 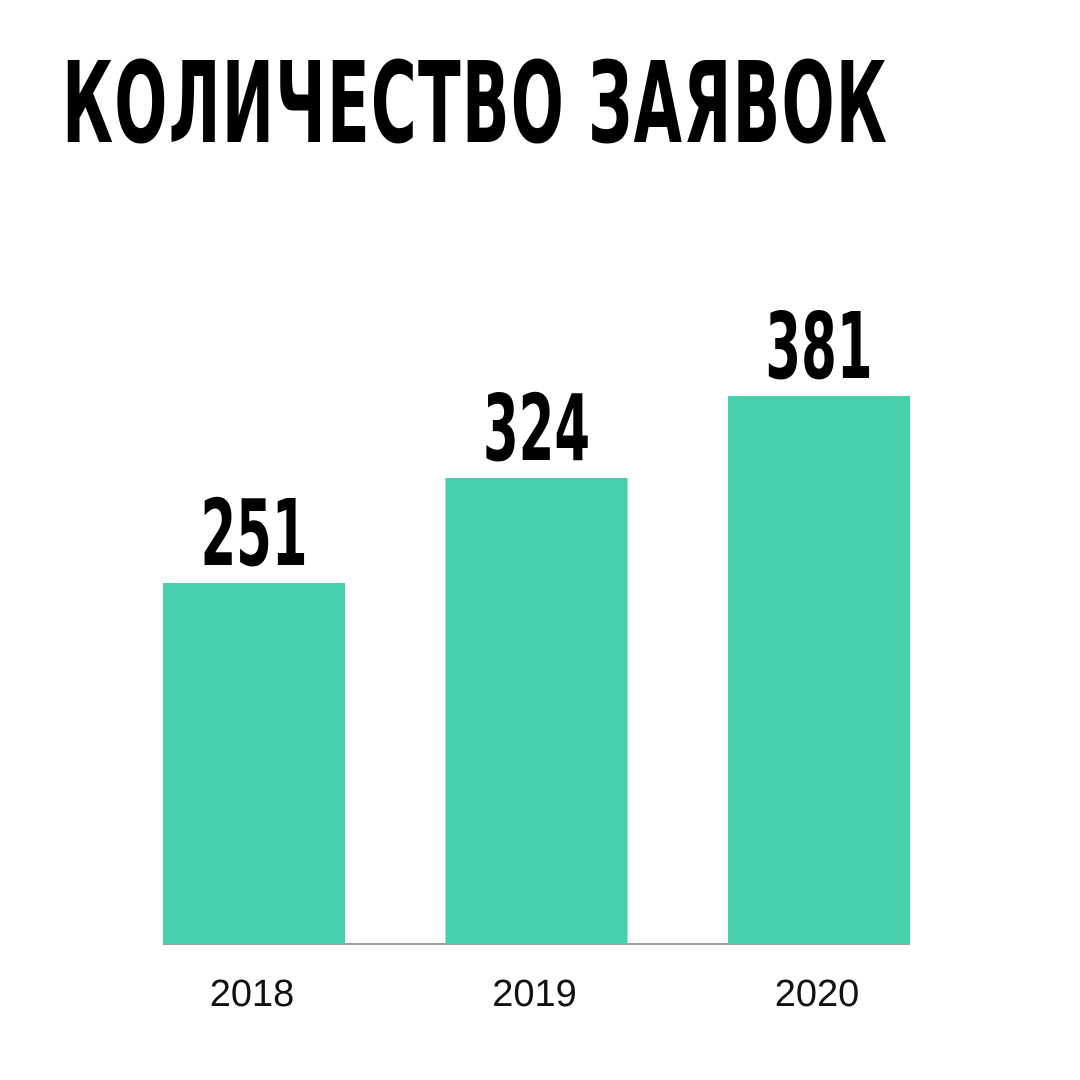 I want to click on bar-2020, so click(x=819, y=670).